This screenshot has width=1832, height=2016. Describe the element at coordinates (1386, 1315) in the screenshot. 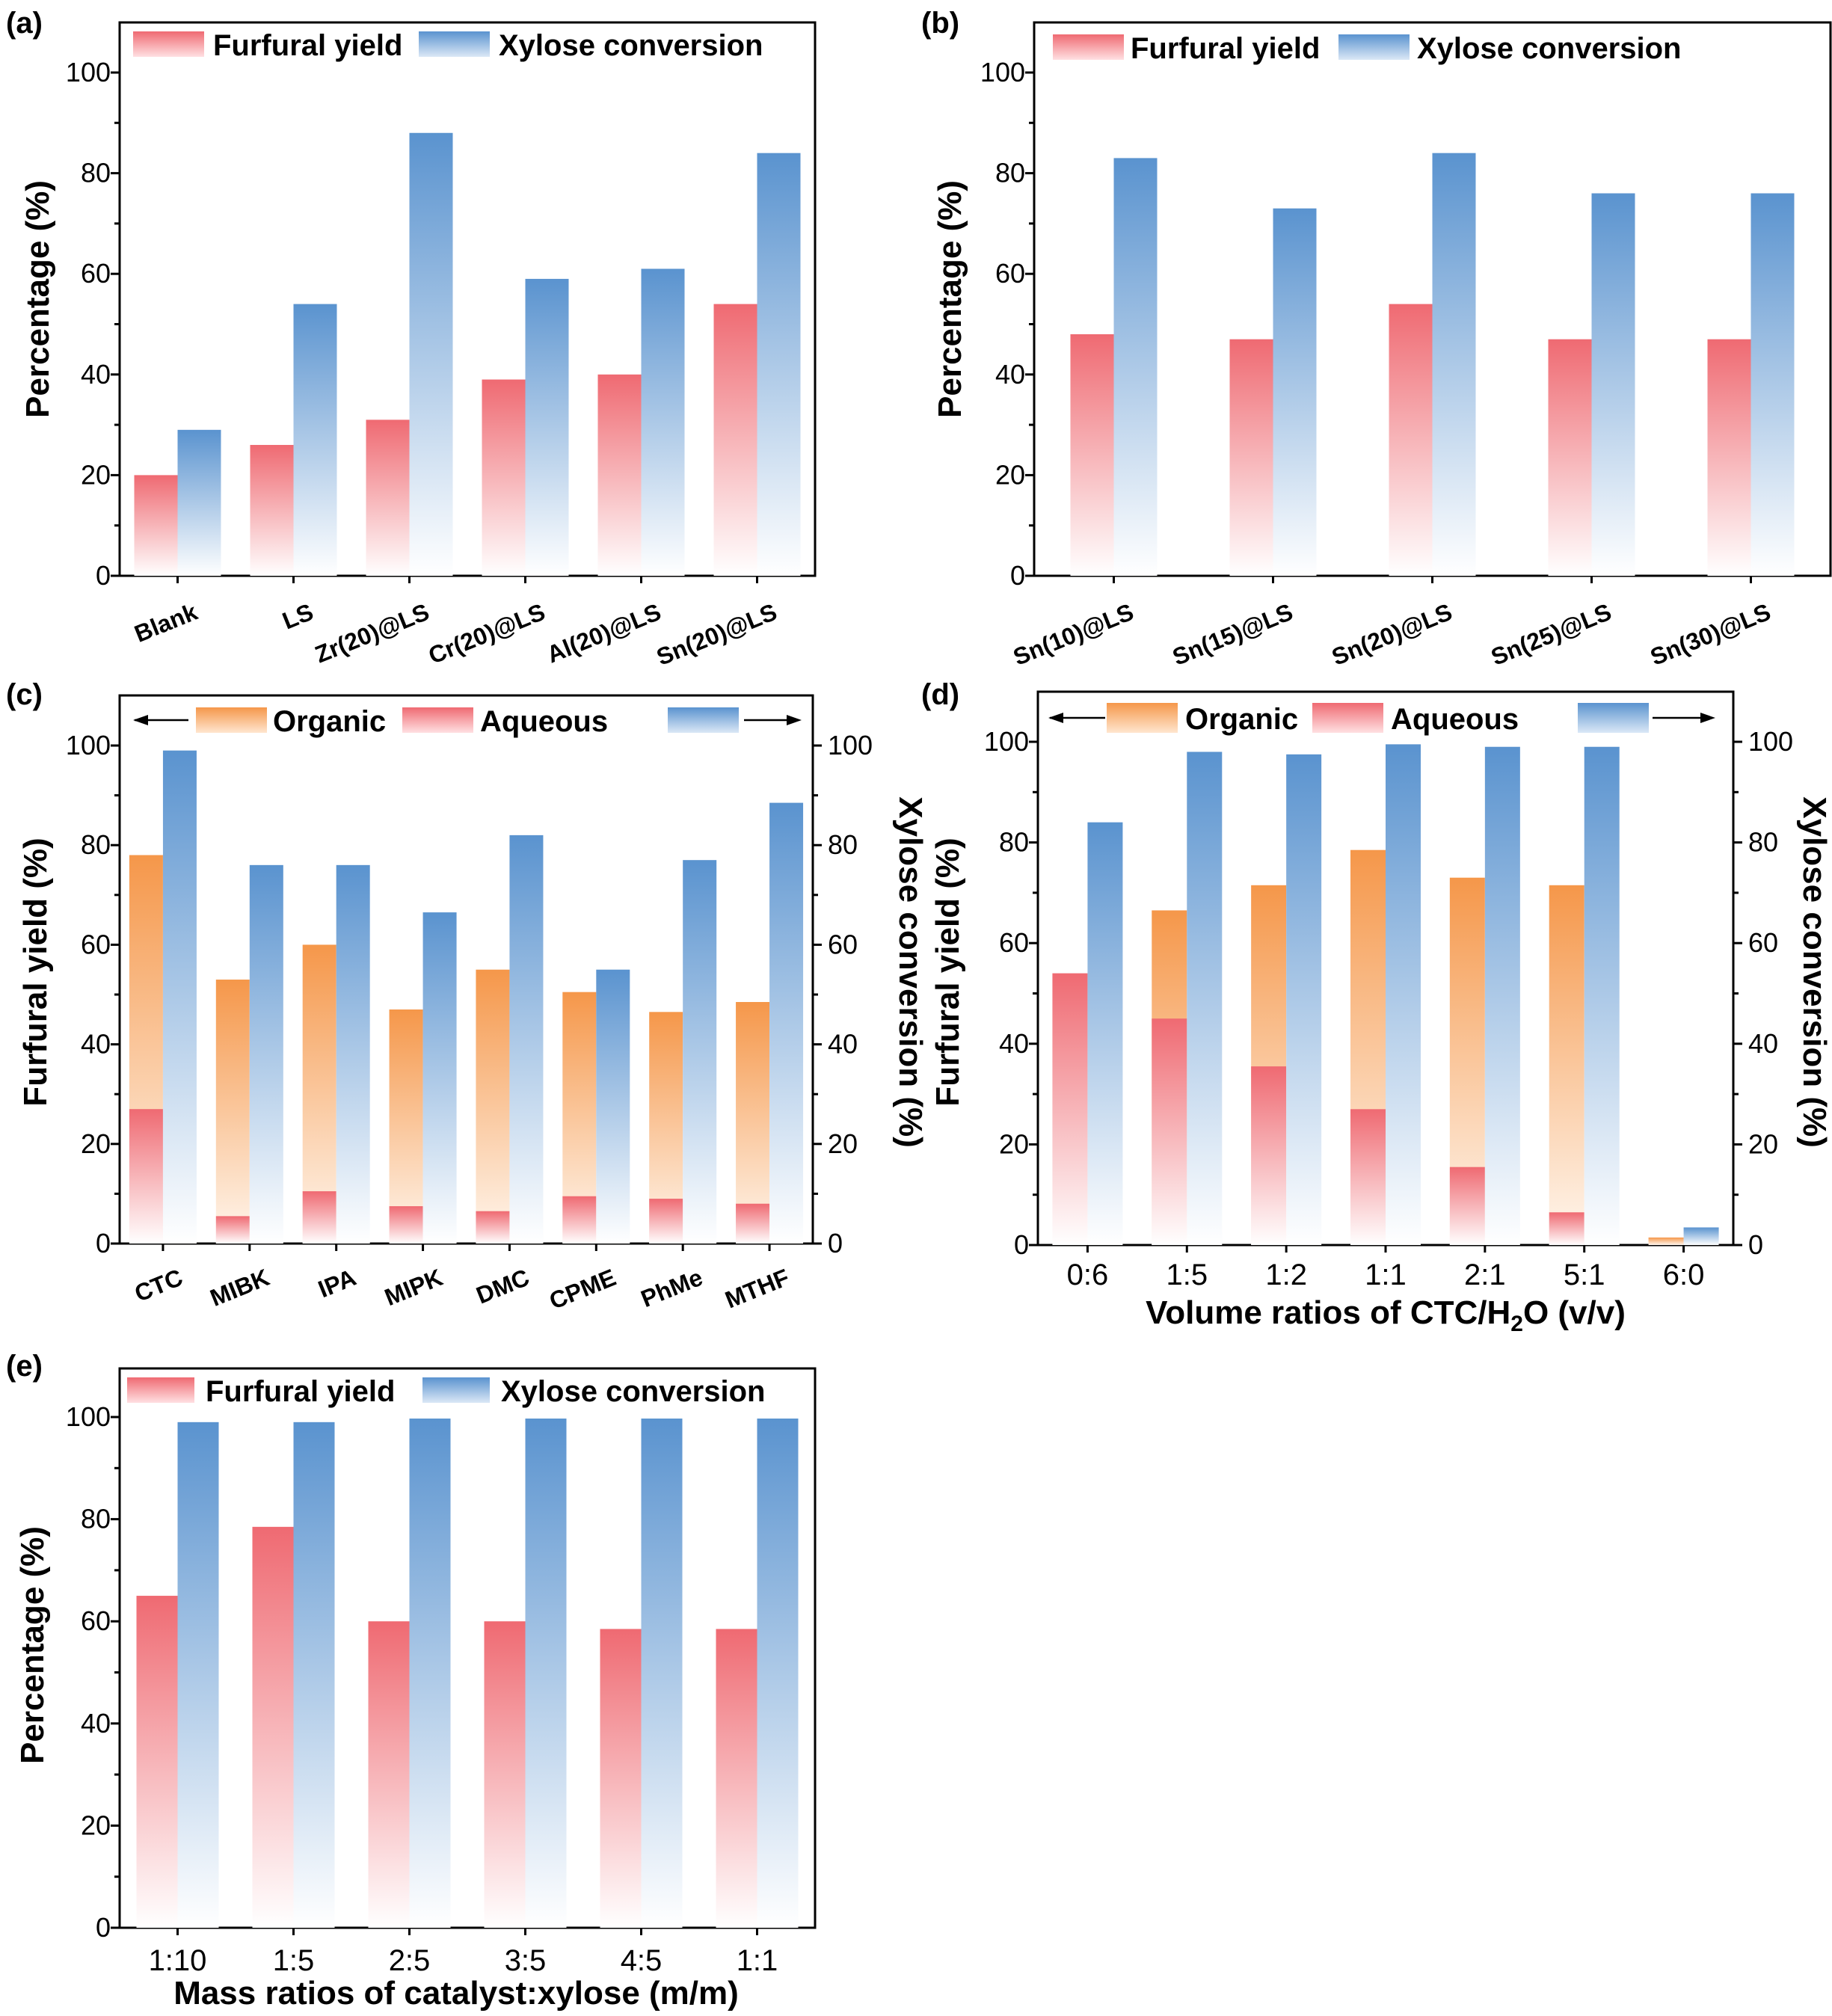

I see `panel-d-x-axis-title: Volume ratios of CTC/H2O (v/v)` at that location.